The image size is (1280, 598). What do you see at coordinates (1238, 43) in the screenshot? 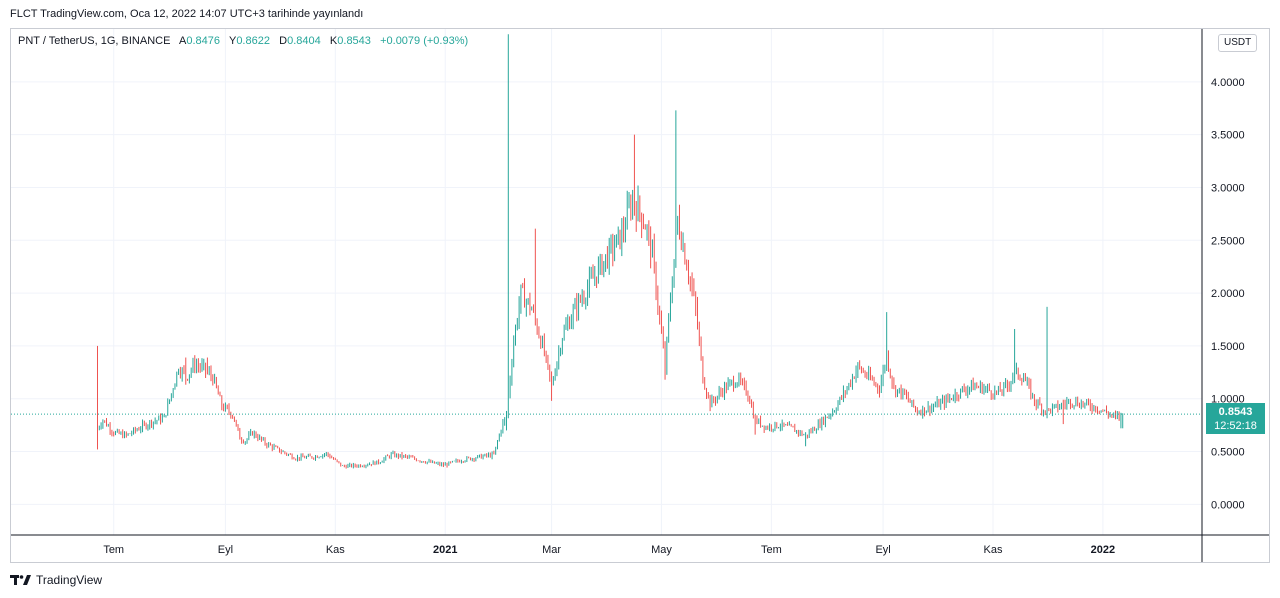
I see `currency-badge: USDT` at bounding box center [1238, 43].